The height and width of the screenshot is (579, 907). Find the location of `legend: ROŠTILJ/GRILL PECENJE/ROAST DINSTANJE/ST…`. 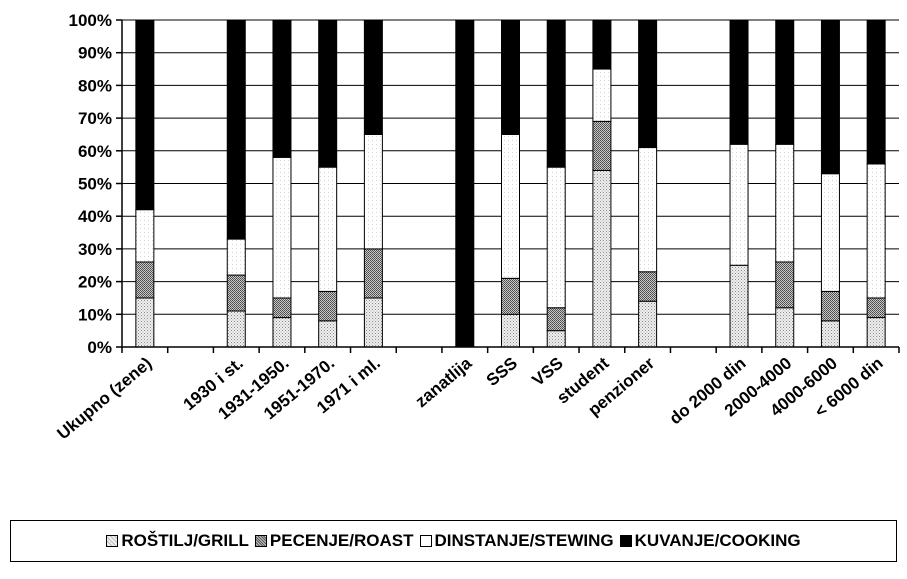

legend: ROŠTILJ/GRILL PECENJE/ROAST DINSTANJE/ST… is located at coordinates (453, 541).